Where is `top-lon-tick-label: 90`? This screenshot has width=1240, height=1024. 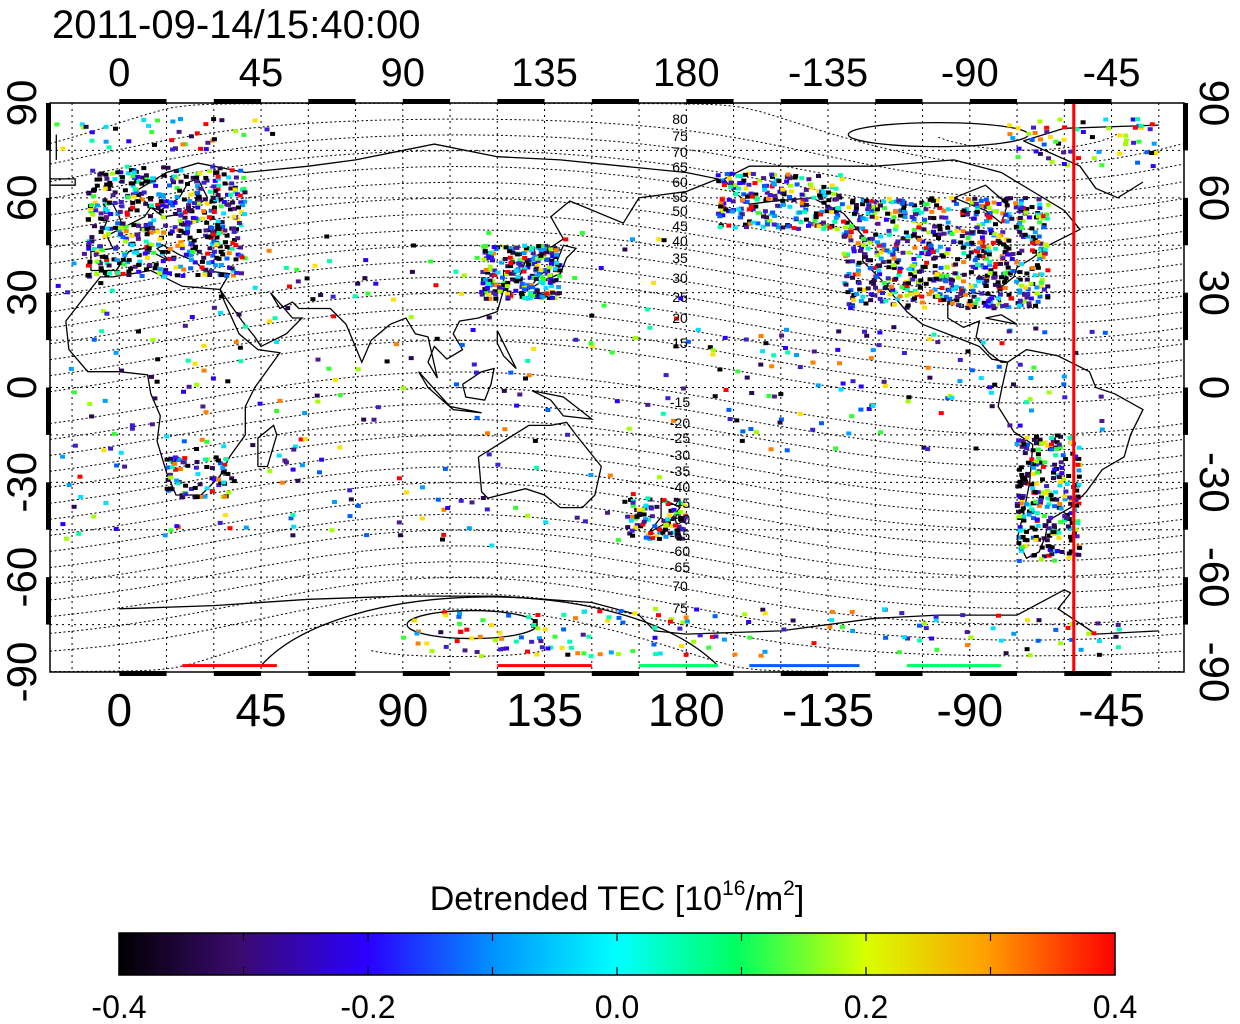
top-lon-tick-label: 90 is located at coordinates (403, 73).